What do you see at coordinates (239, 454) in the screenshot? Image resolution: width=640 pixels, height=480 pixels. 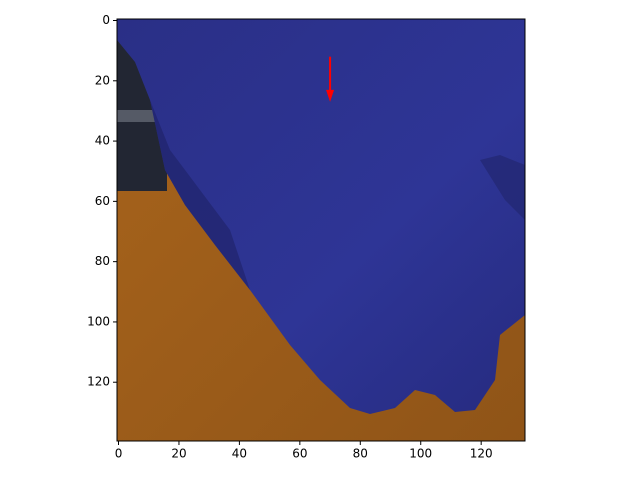 I see `x-tick-label: 40` at bounding box center [239, 454].